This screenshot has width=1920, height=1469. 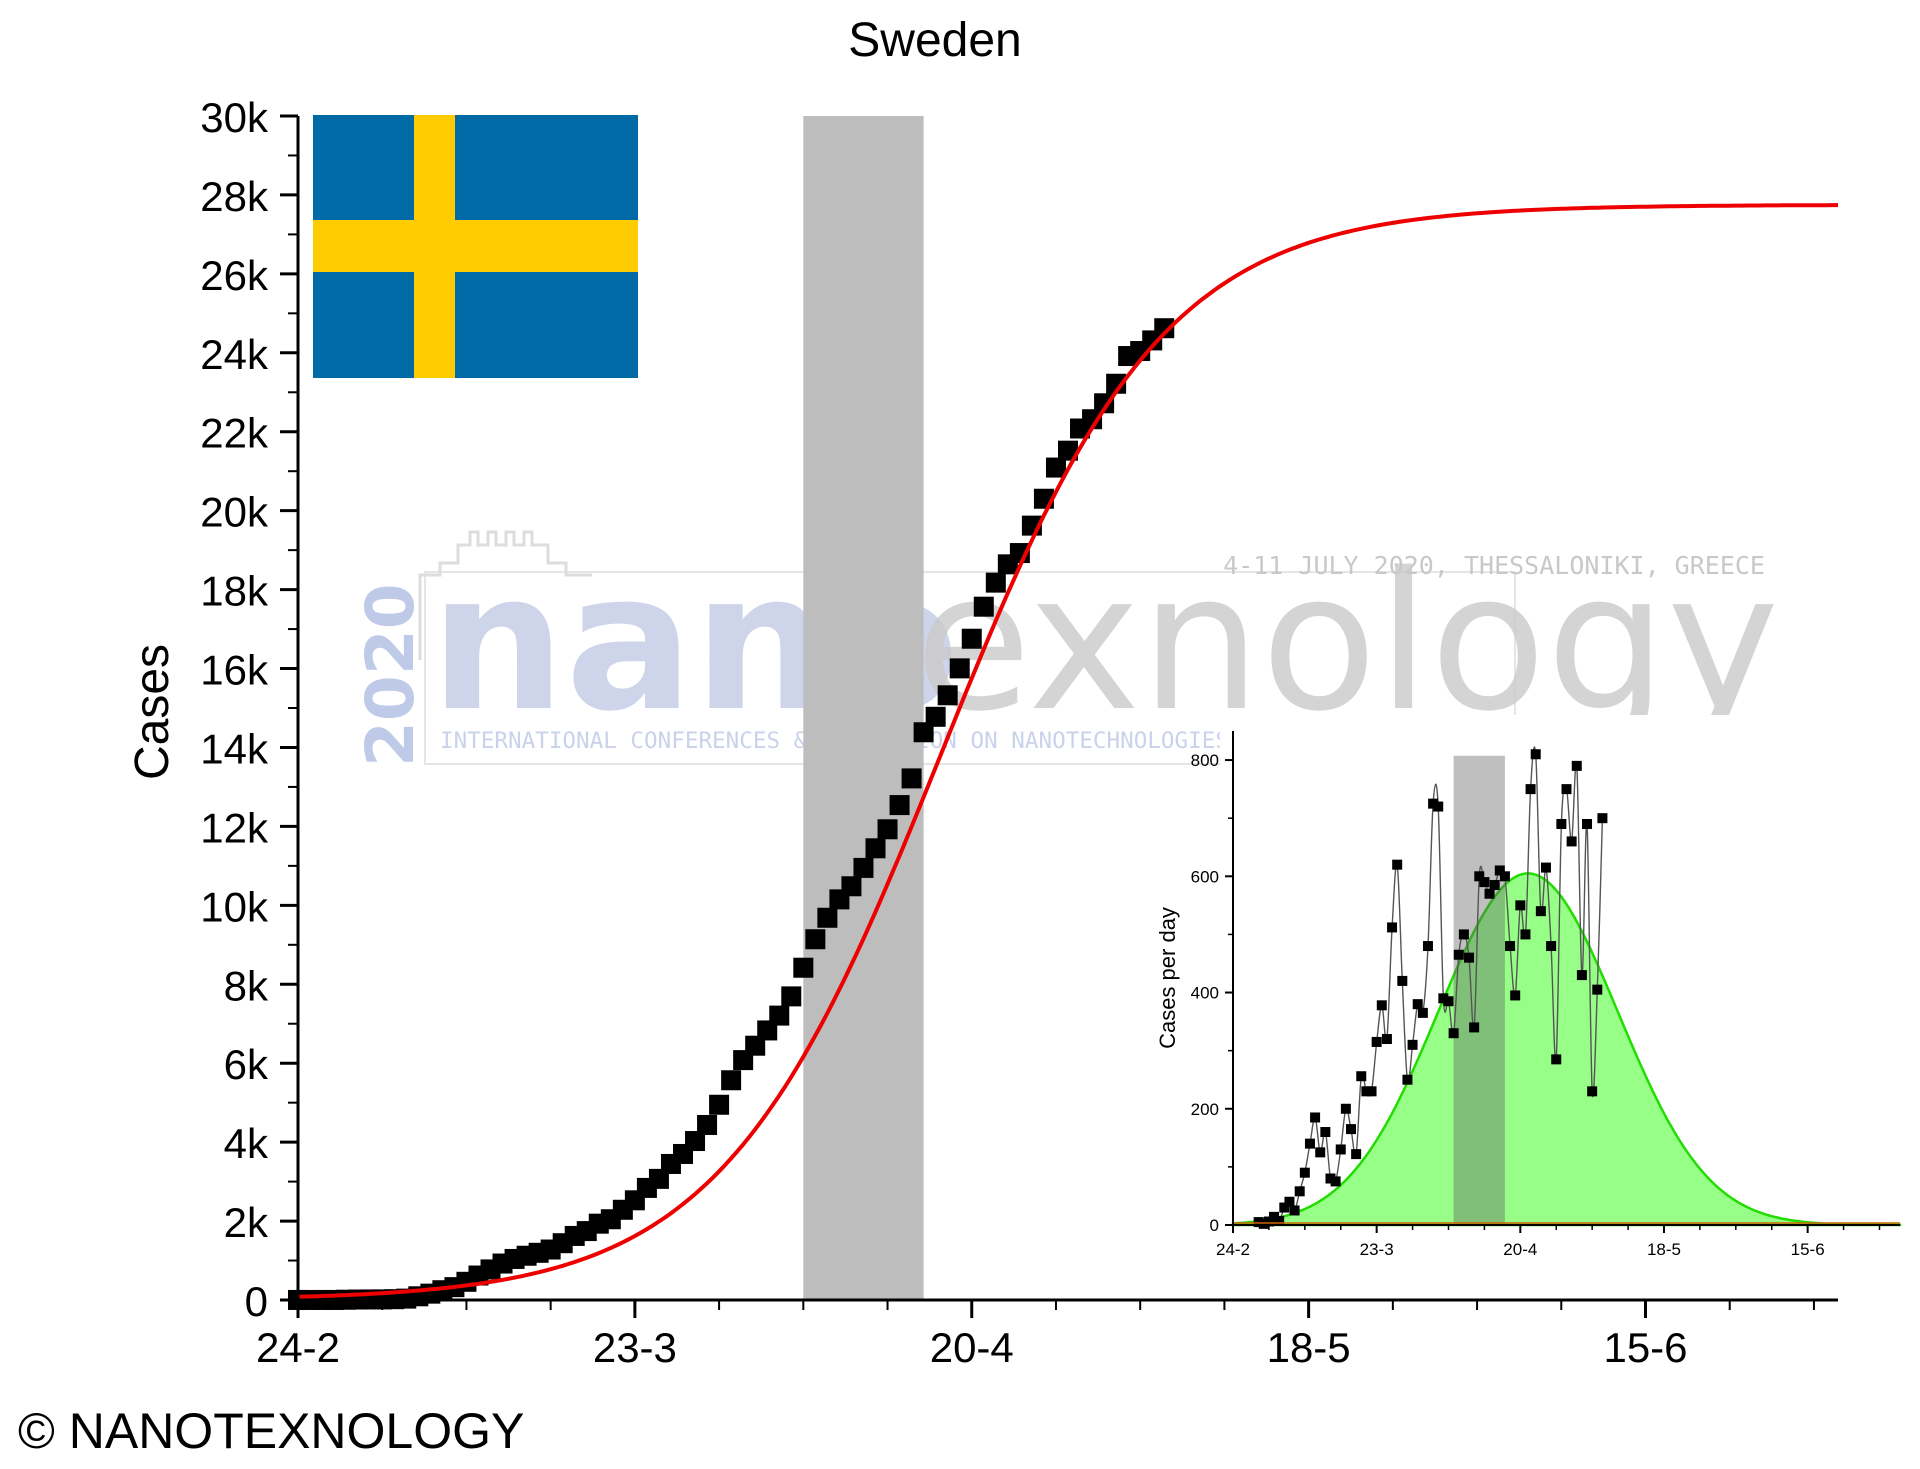 What do you see at coordinates (1664, 1249) in the screenshot?
I see `inset-x-tick-label: 18-5` at bounding box center [1664, 1249].